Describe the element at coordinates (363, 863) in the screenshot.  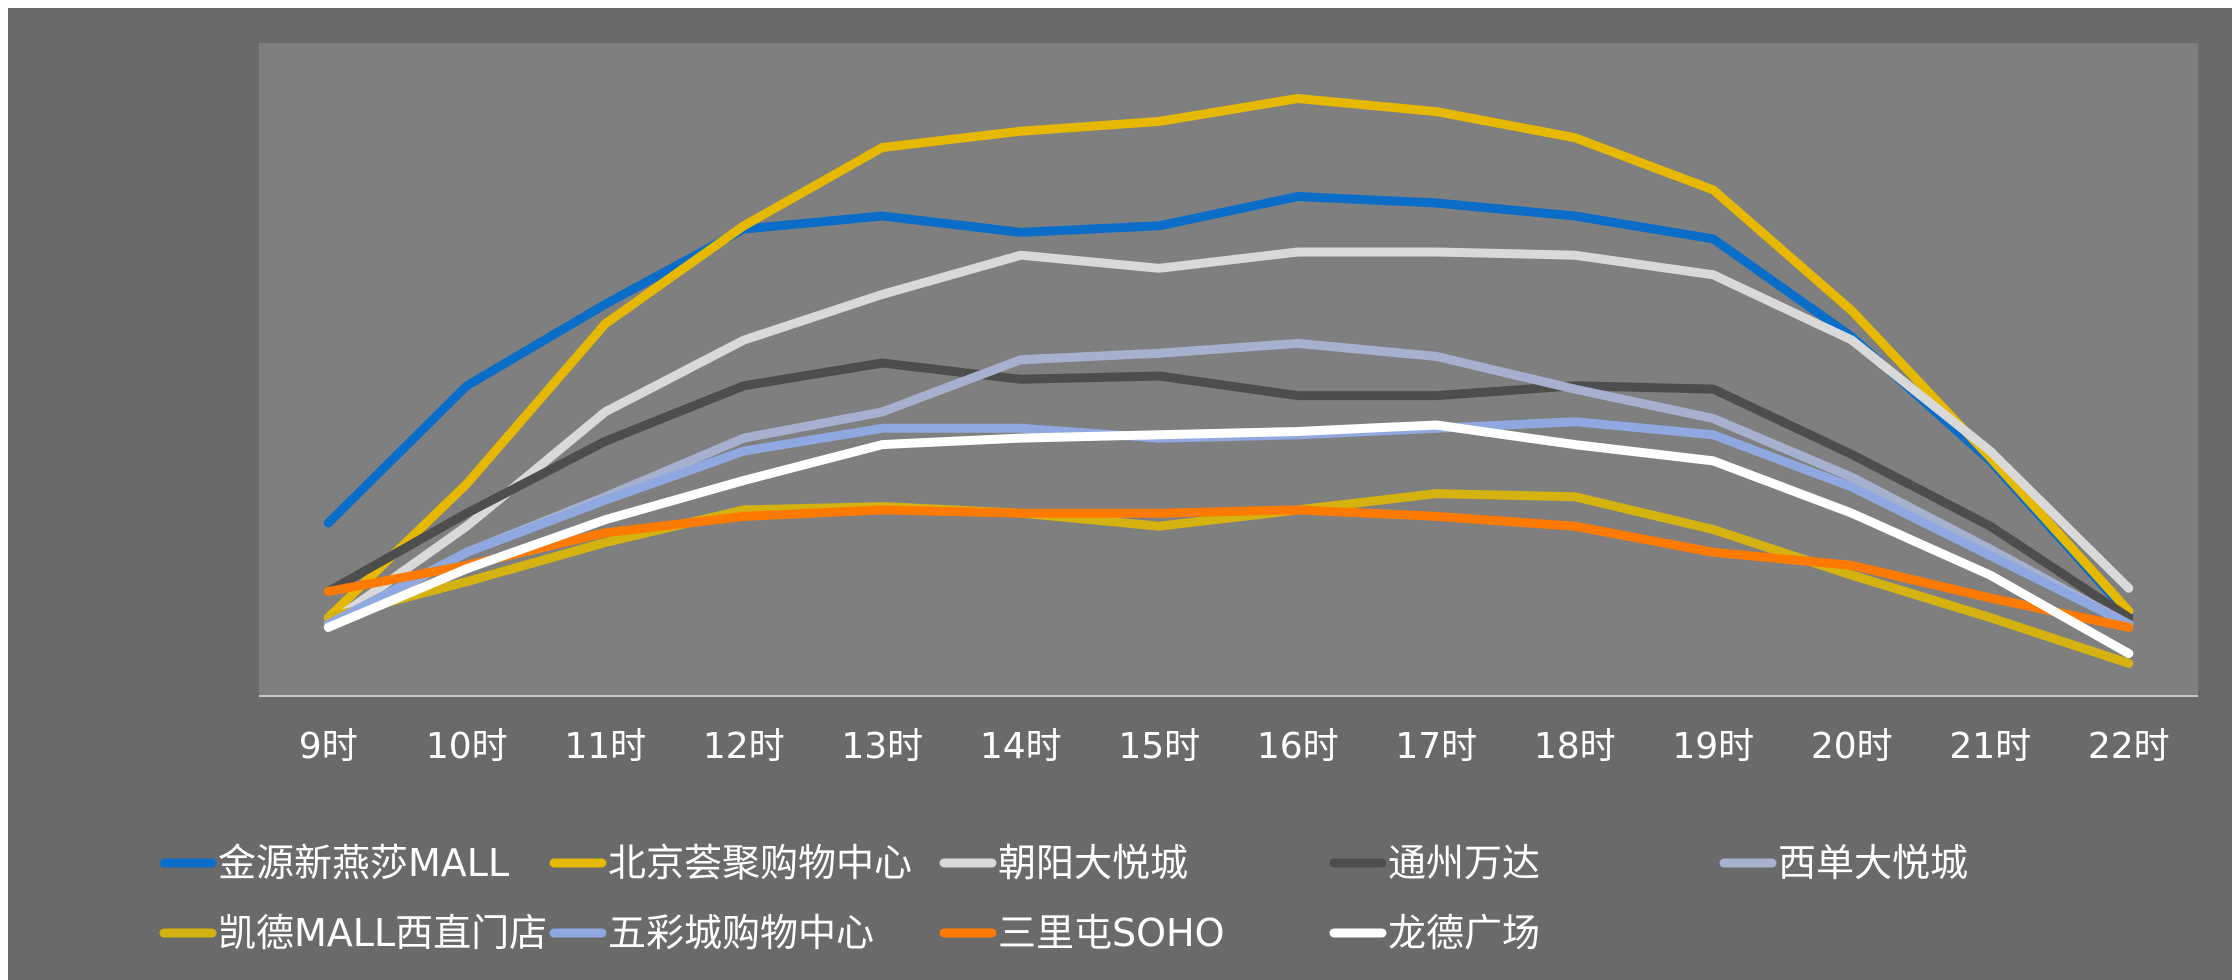
I see `legend-label: 金源新燕莎MALL` at that location.